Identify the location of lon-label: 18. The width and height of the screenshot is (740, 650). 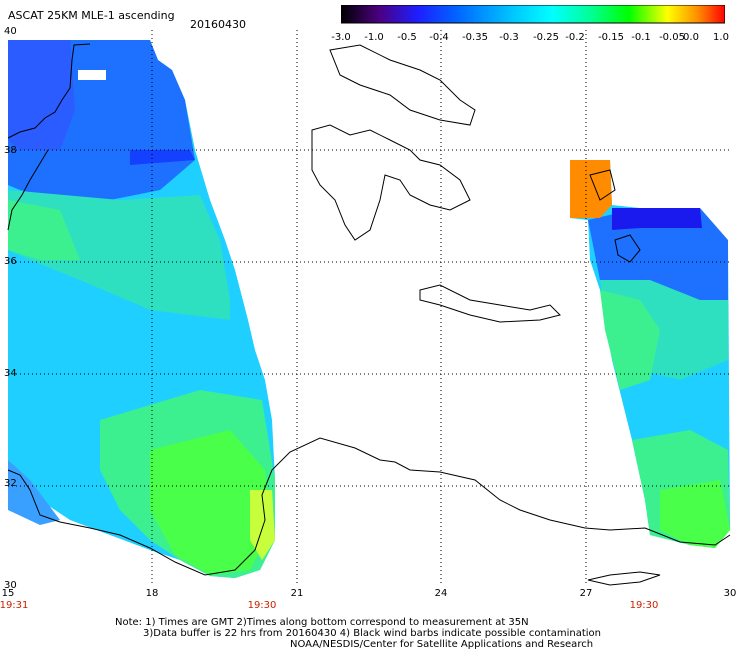
(152, 593).